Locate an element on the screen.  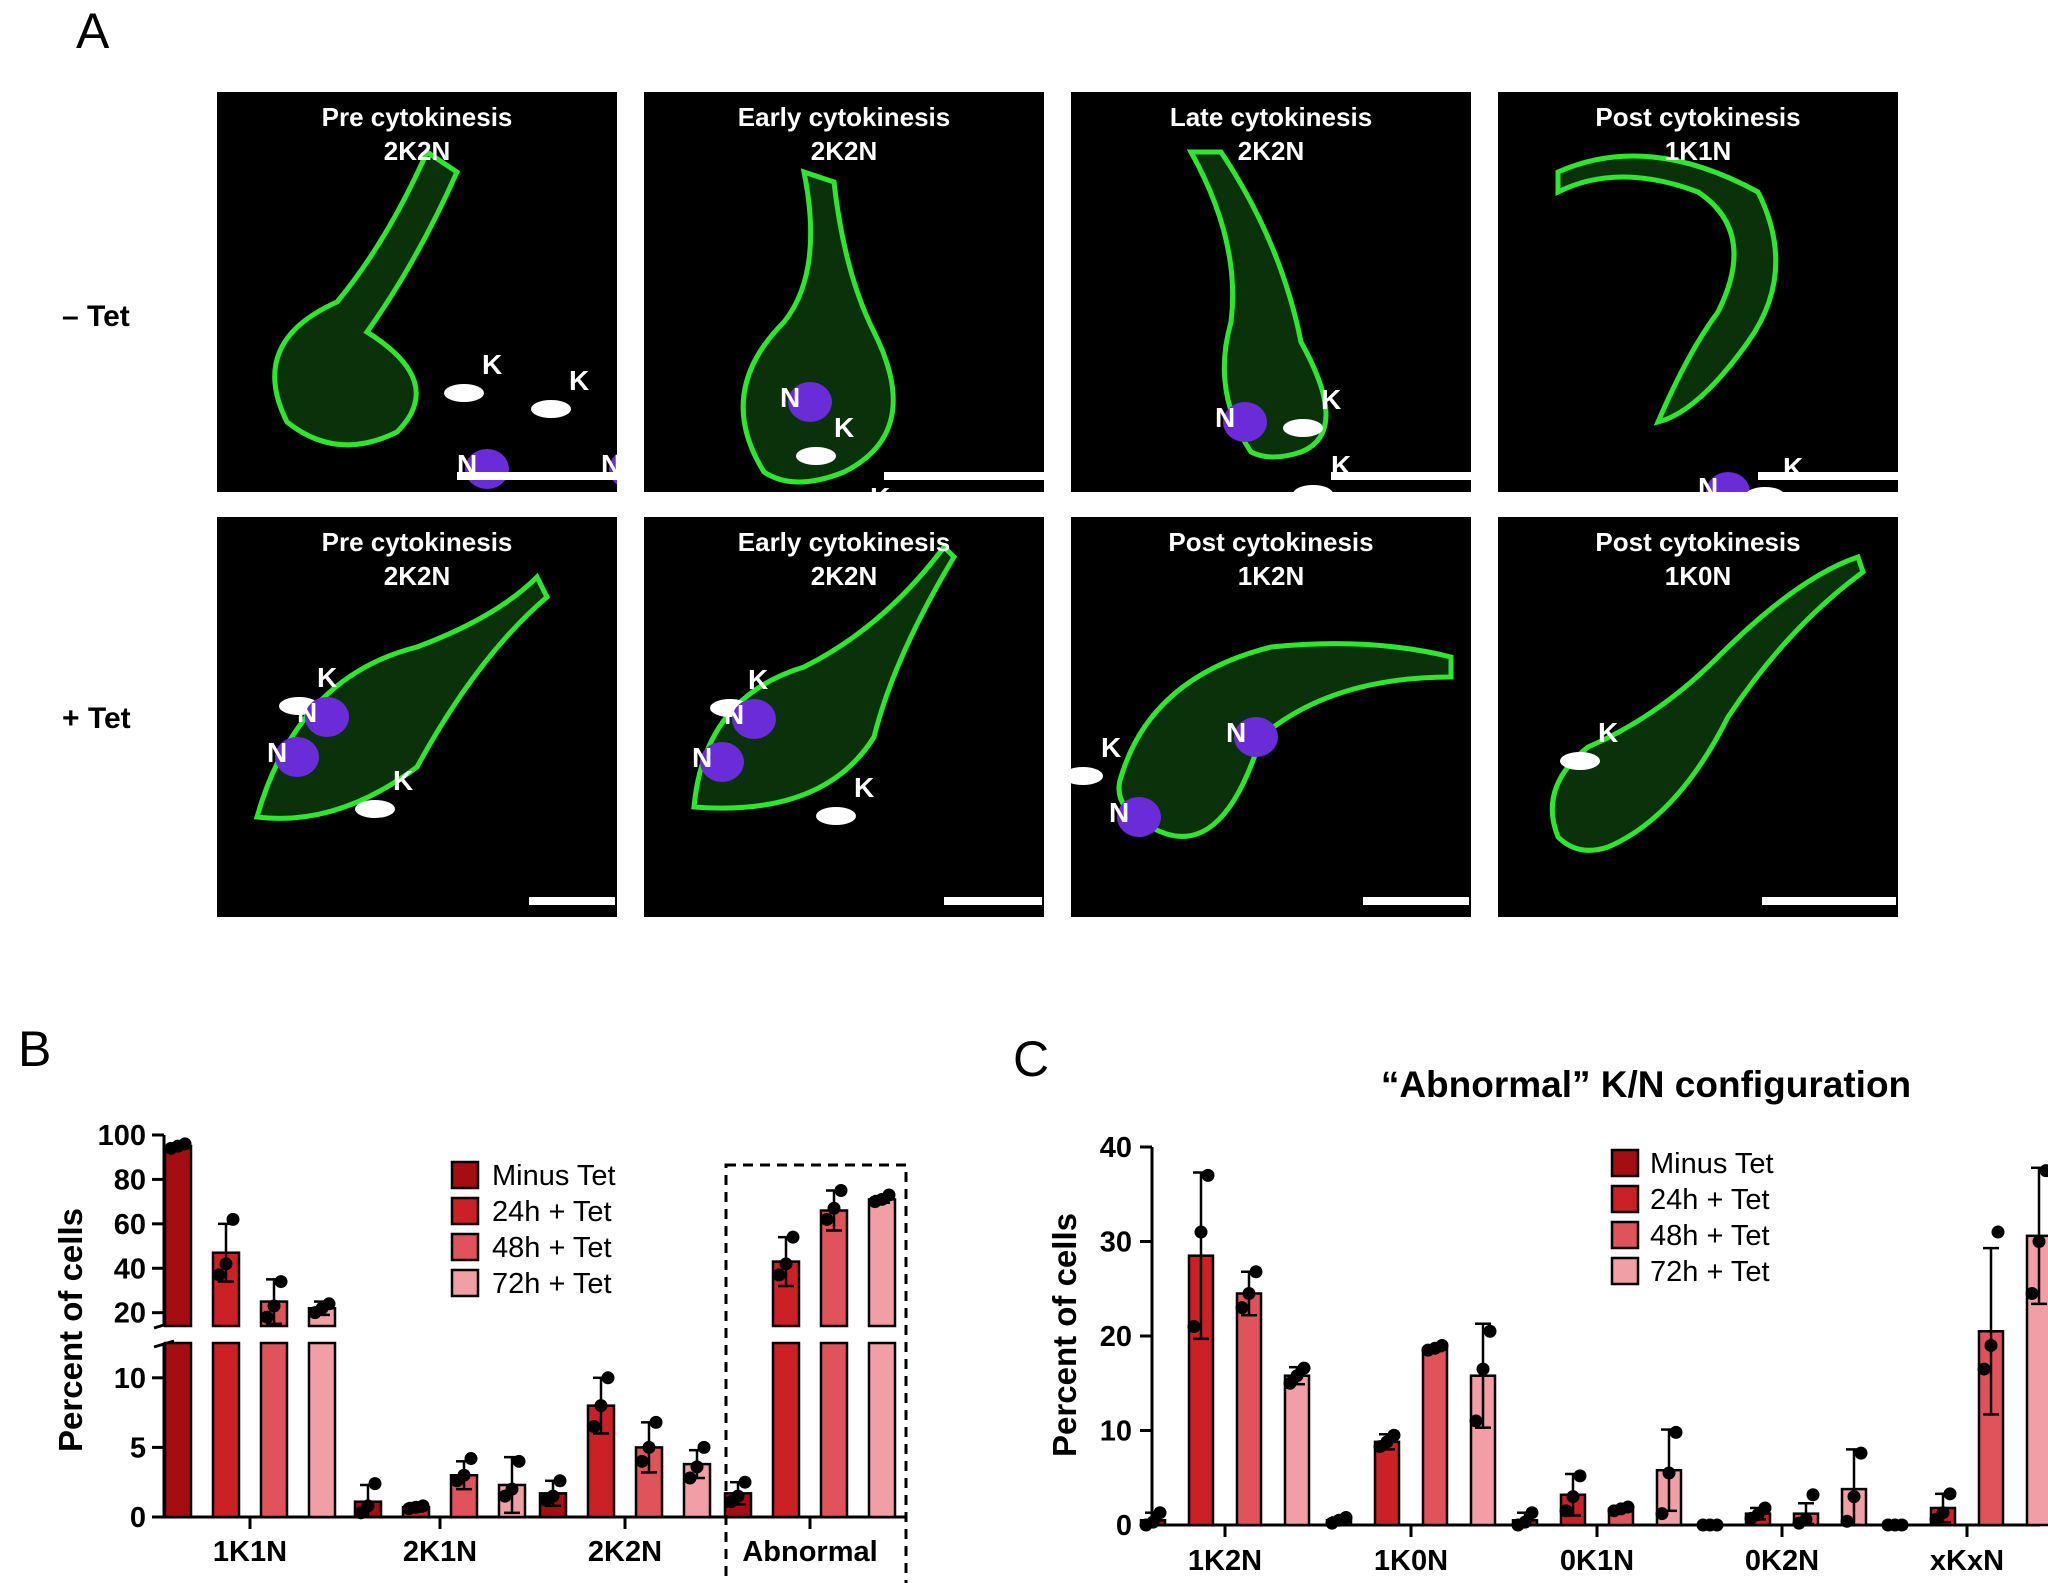
configuration: 2K2N is located at coordinates (417, 576).